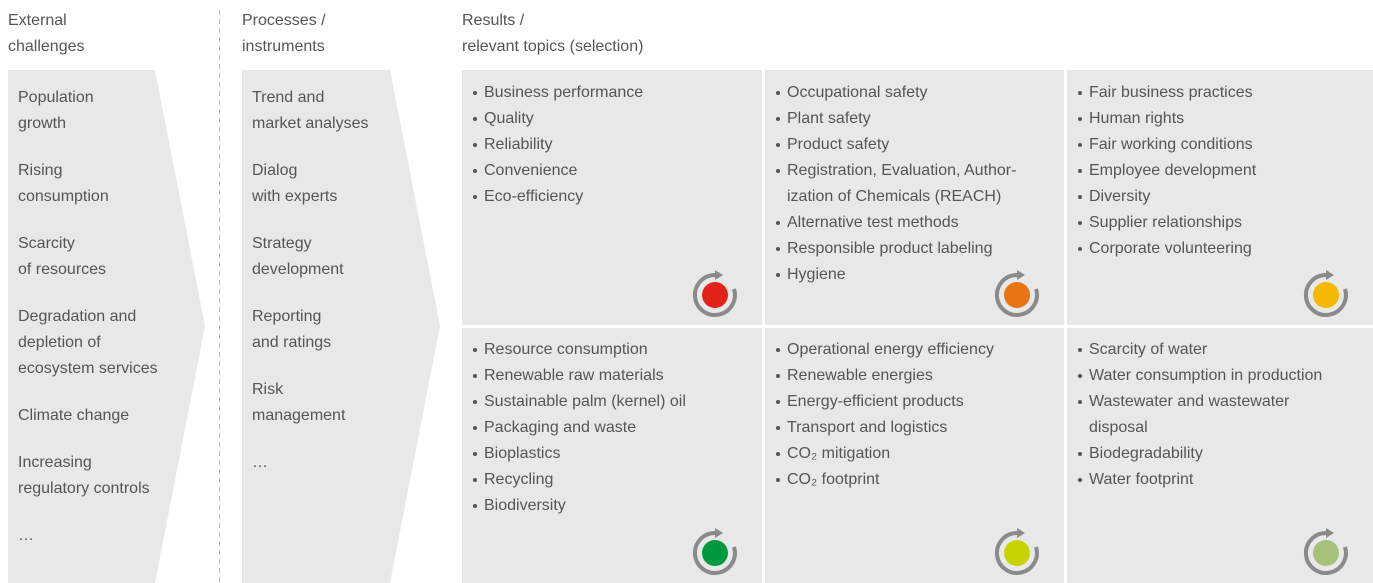 This screenshot has height=583, width=1373. Describe the element at coordinates (1165, 222) in the screenshot. I see `topic-line: Supplier relationships` at that location.